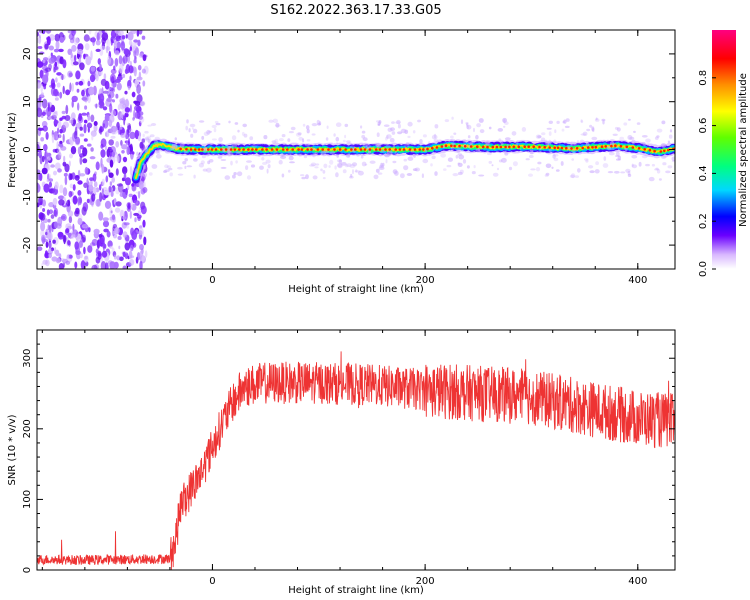  What do you see at coordinates (27, 428) in the screenshot?
I see `y-tick-label: 200` at bounding box center [27, 428].